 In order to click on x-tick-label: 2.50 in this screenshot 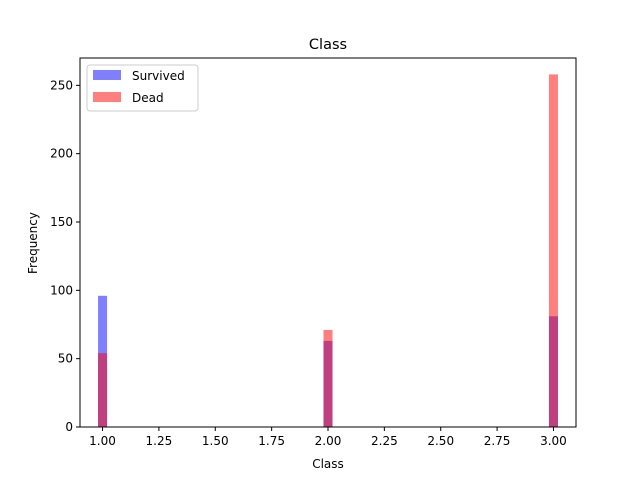, I will do `click(440, 441)`.